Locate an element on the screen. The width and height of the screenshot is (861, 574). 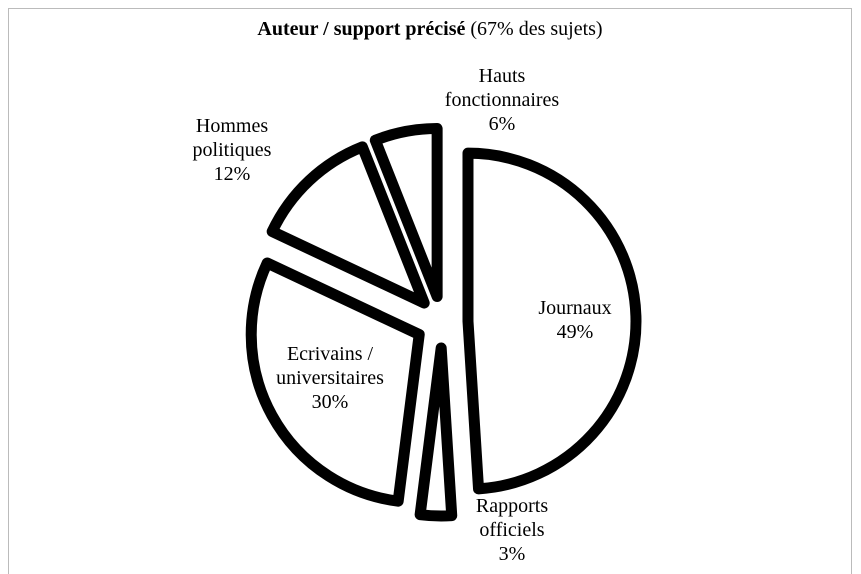
slice-category: Ecrivains / universitaires is located at coordinates (330, 366).